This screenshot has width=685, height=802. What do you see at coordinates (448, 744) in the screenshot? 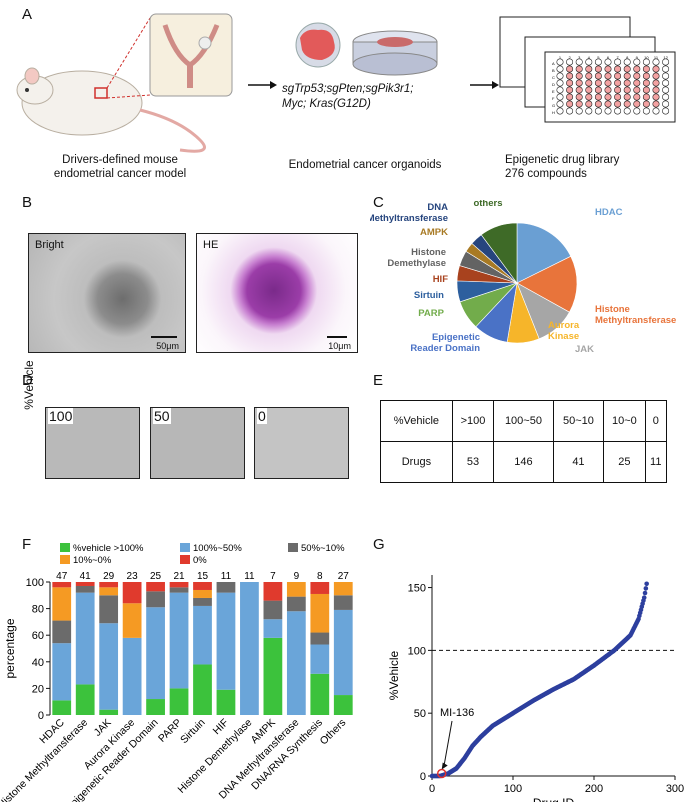
I see `annotation-arrow` at bounding box center [448, 744].